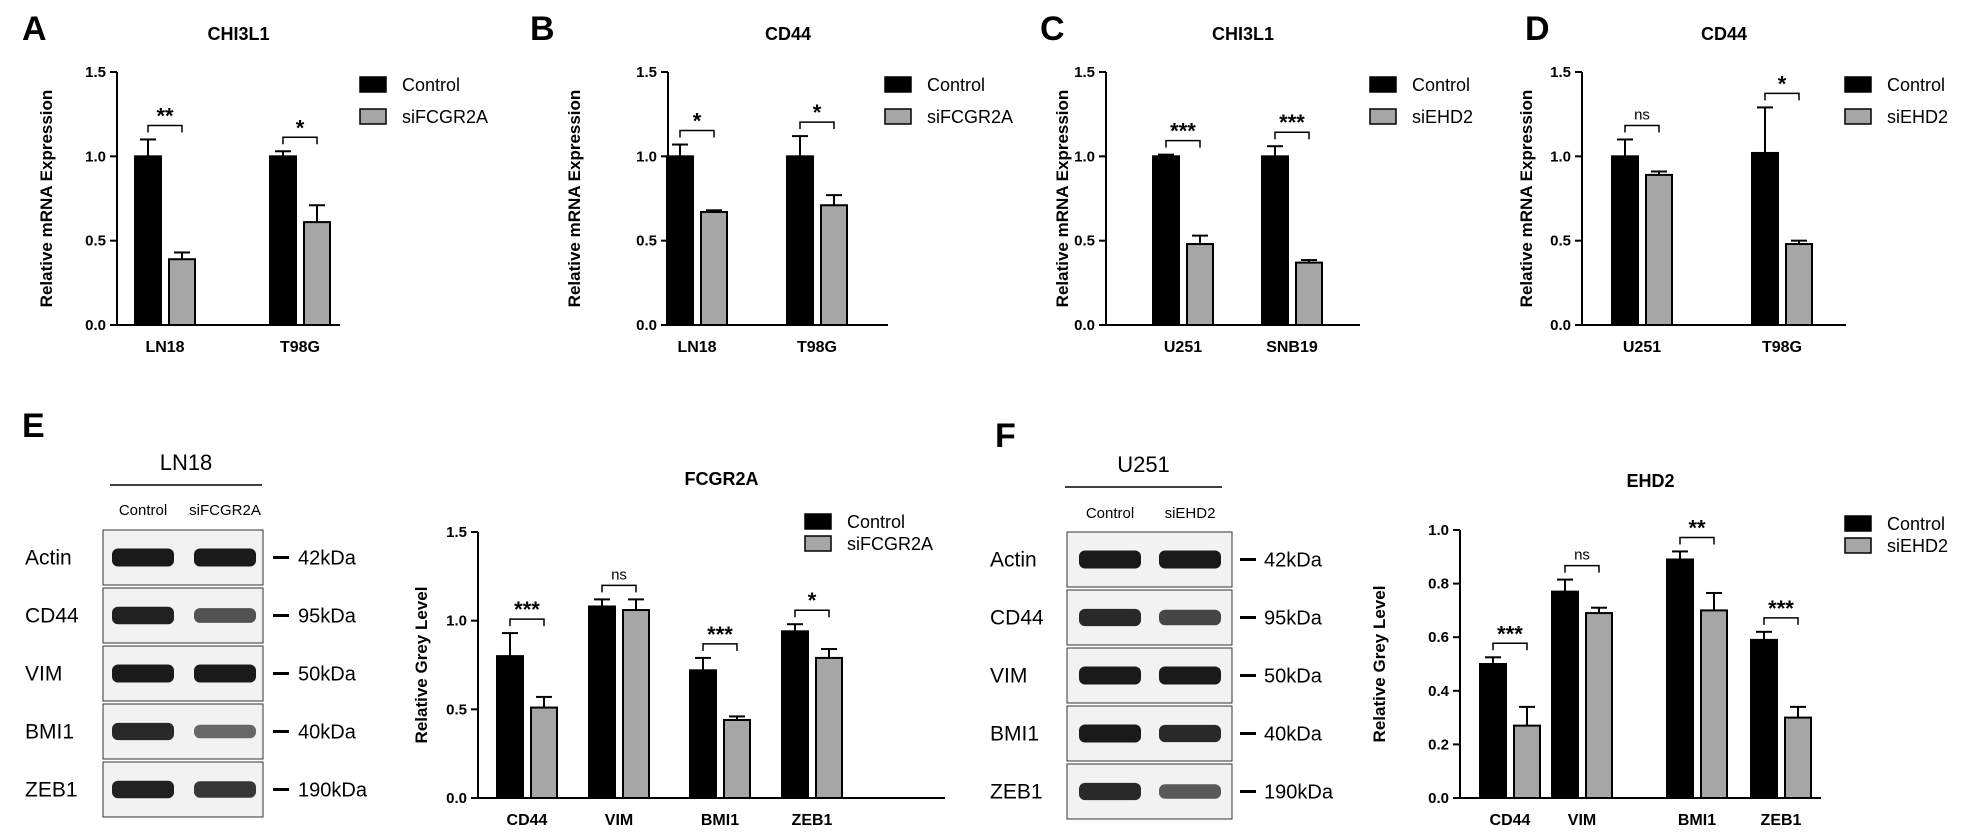 This screenshot has width=1965, height=839. Describe the element at coordinates (1005, 436) in the screenshot. I see `panel-letter: F` at that location.